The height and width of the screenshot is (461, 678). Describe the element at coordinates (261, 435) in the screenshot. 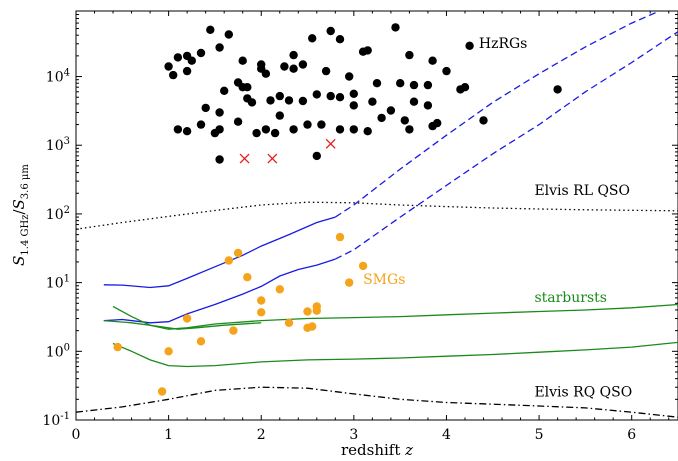

I see `x-tick-label: 2` at that location.